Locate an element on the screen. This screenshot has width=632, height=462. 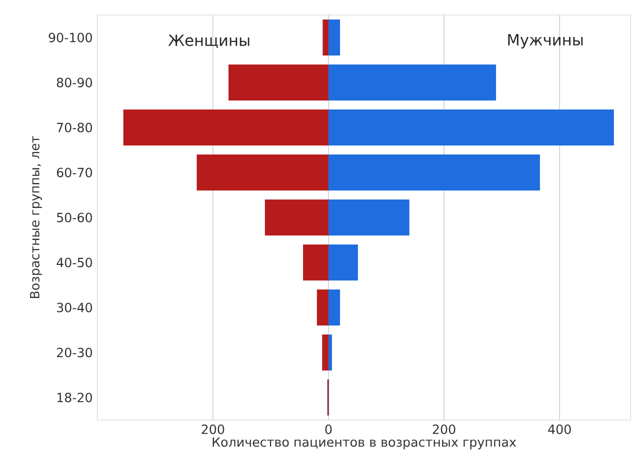
y-tick-label: 40-50 is located at coordinates (74, 263).